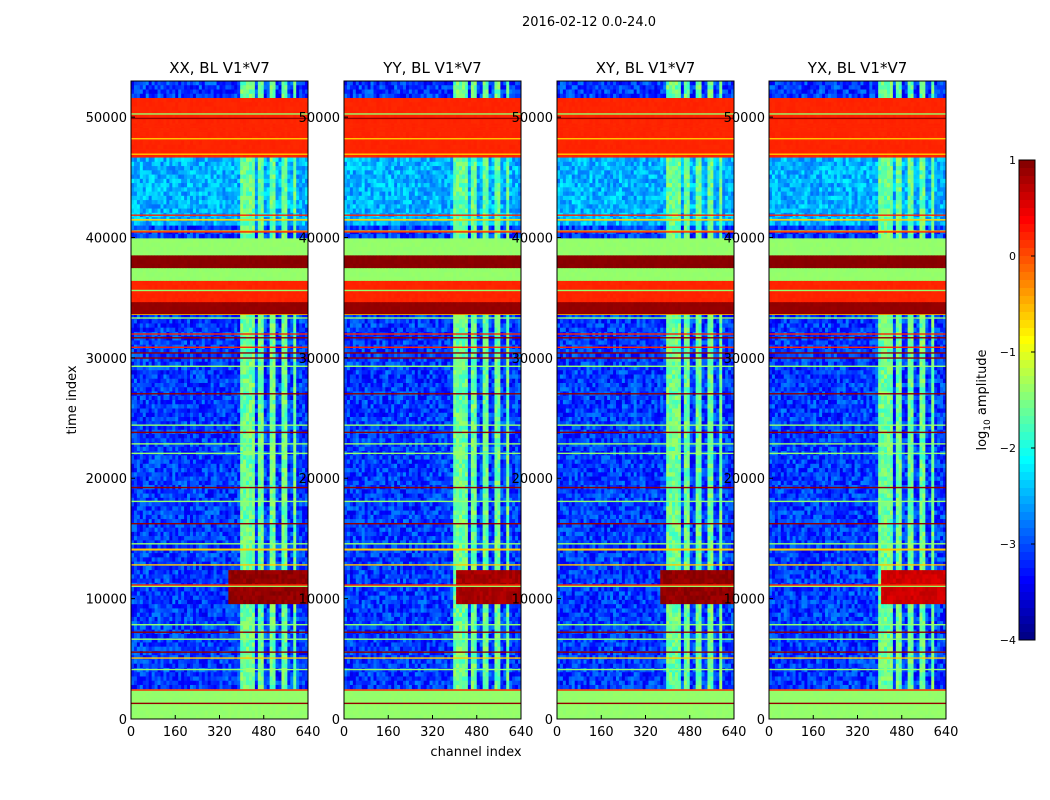 The width and height of the screenshot is (1050, 800). Describe the element at coordinates (988, 425) in the screenshot. I see `colorbar-label-sub: 10` at that location.